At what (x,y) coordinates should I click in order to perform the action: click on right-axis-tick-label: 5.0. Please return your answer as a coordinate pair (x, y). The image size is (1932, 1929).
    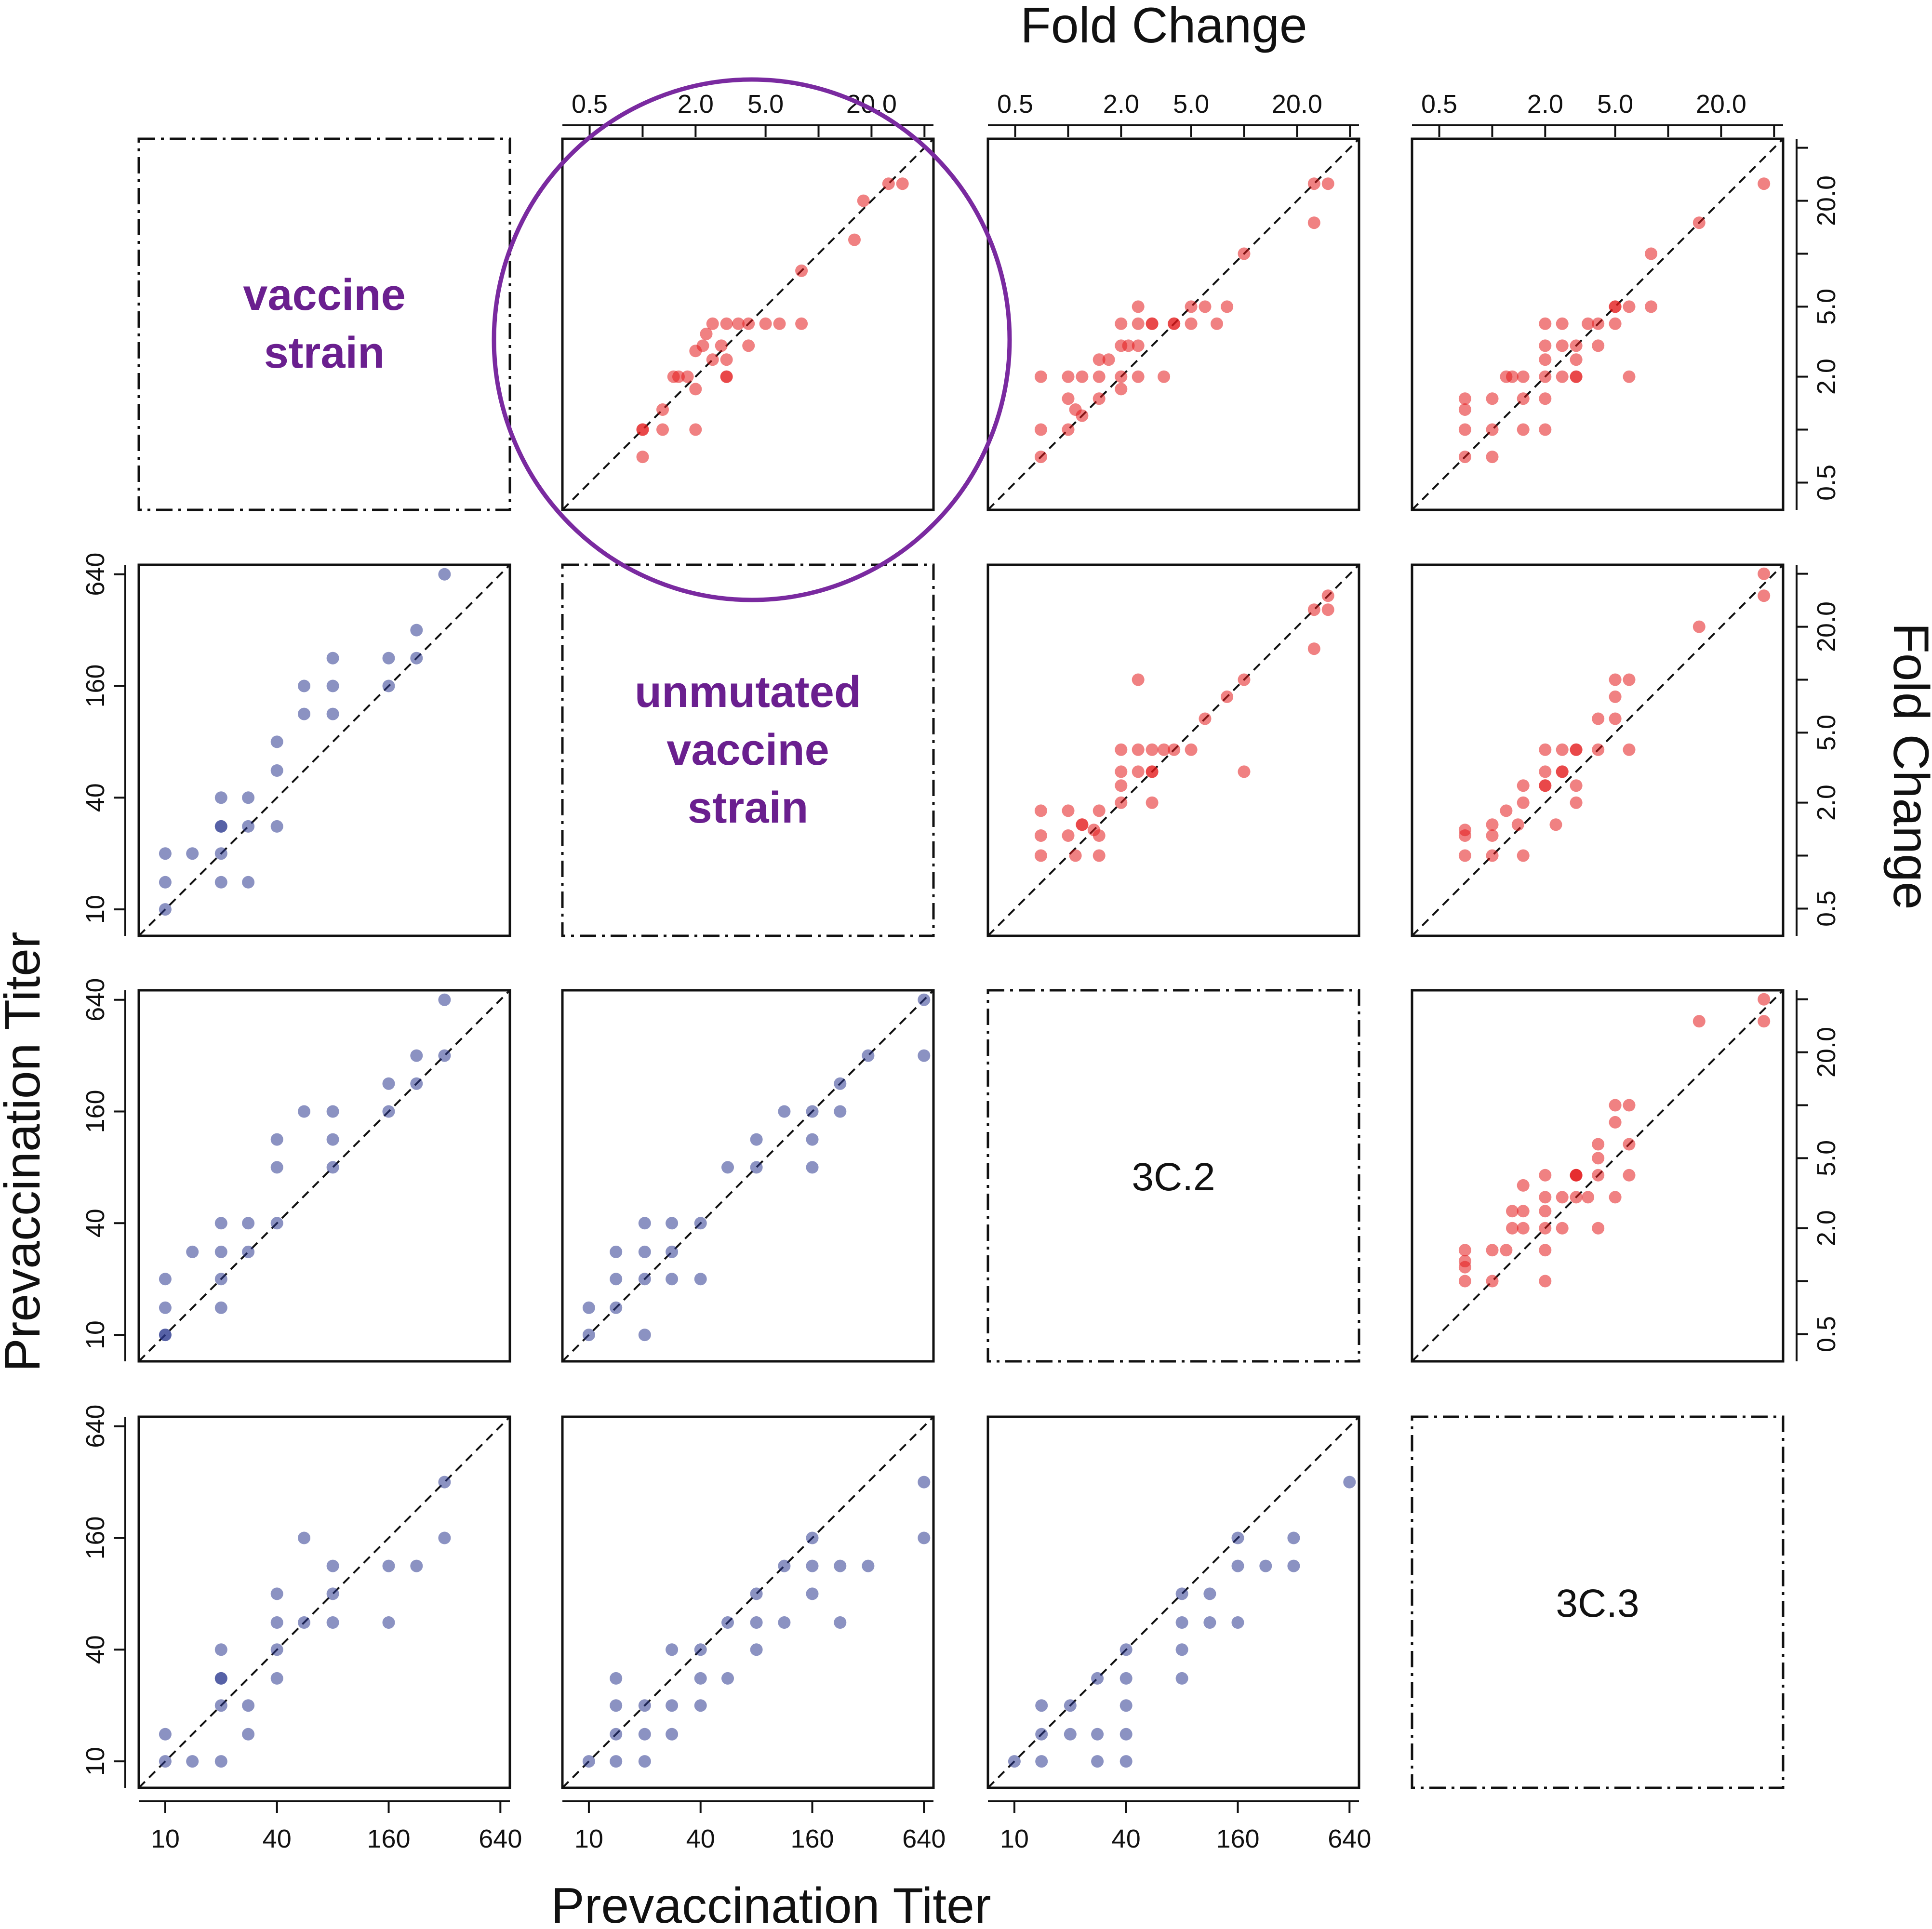
    Looking at the image, I should click on (1826, 733).